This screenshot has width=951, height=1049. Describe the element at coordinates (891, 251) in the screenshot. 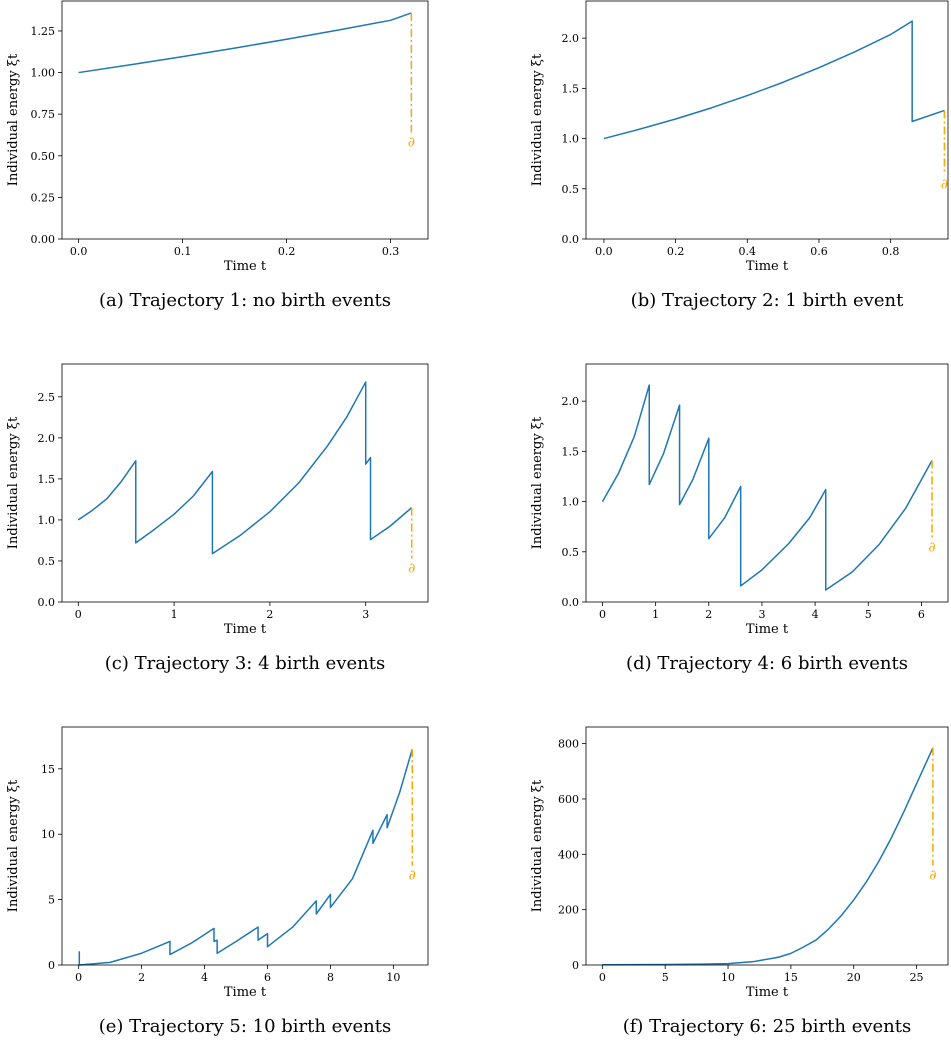

I see `x-tick-label: 0.8` at that location.